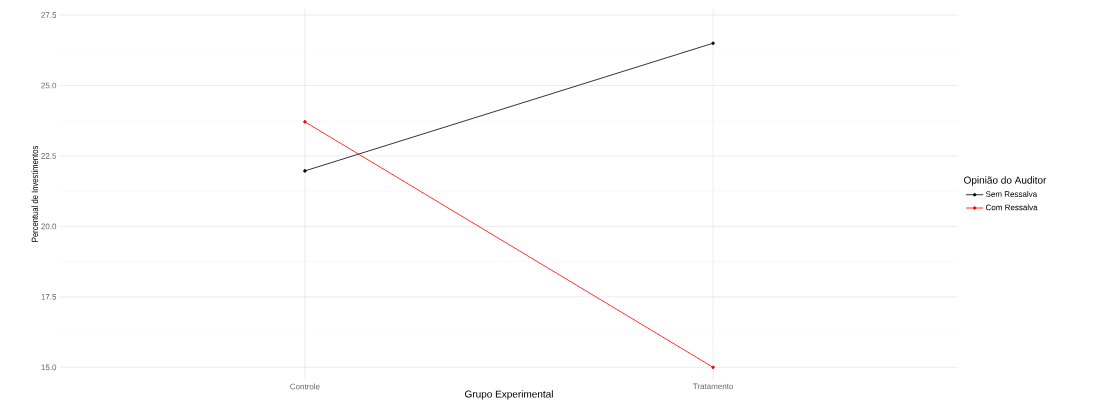  I want to click on legend-title: Opinião do Auditor, so click(1005, 181).